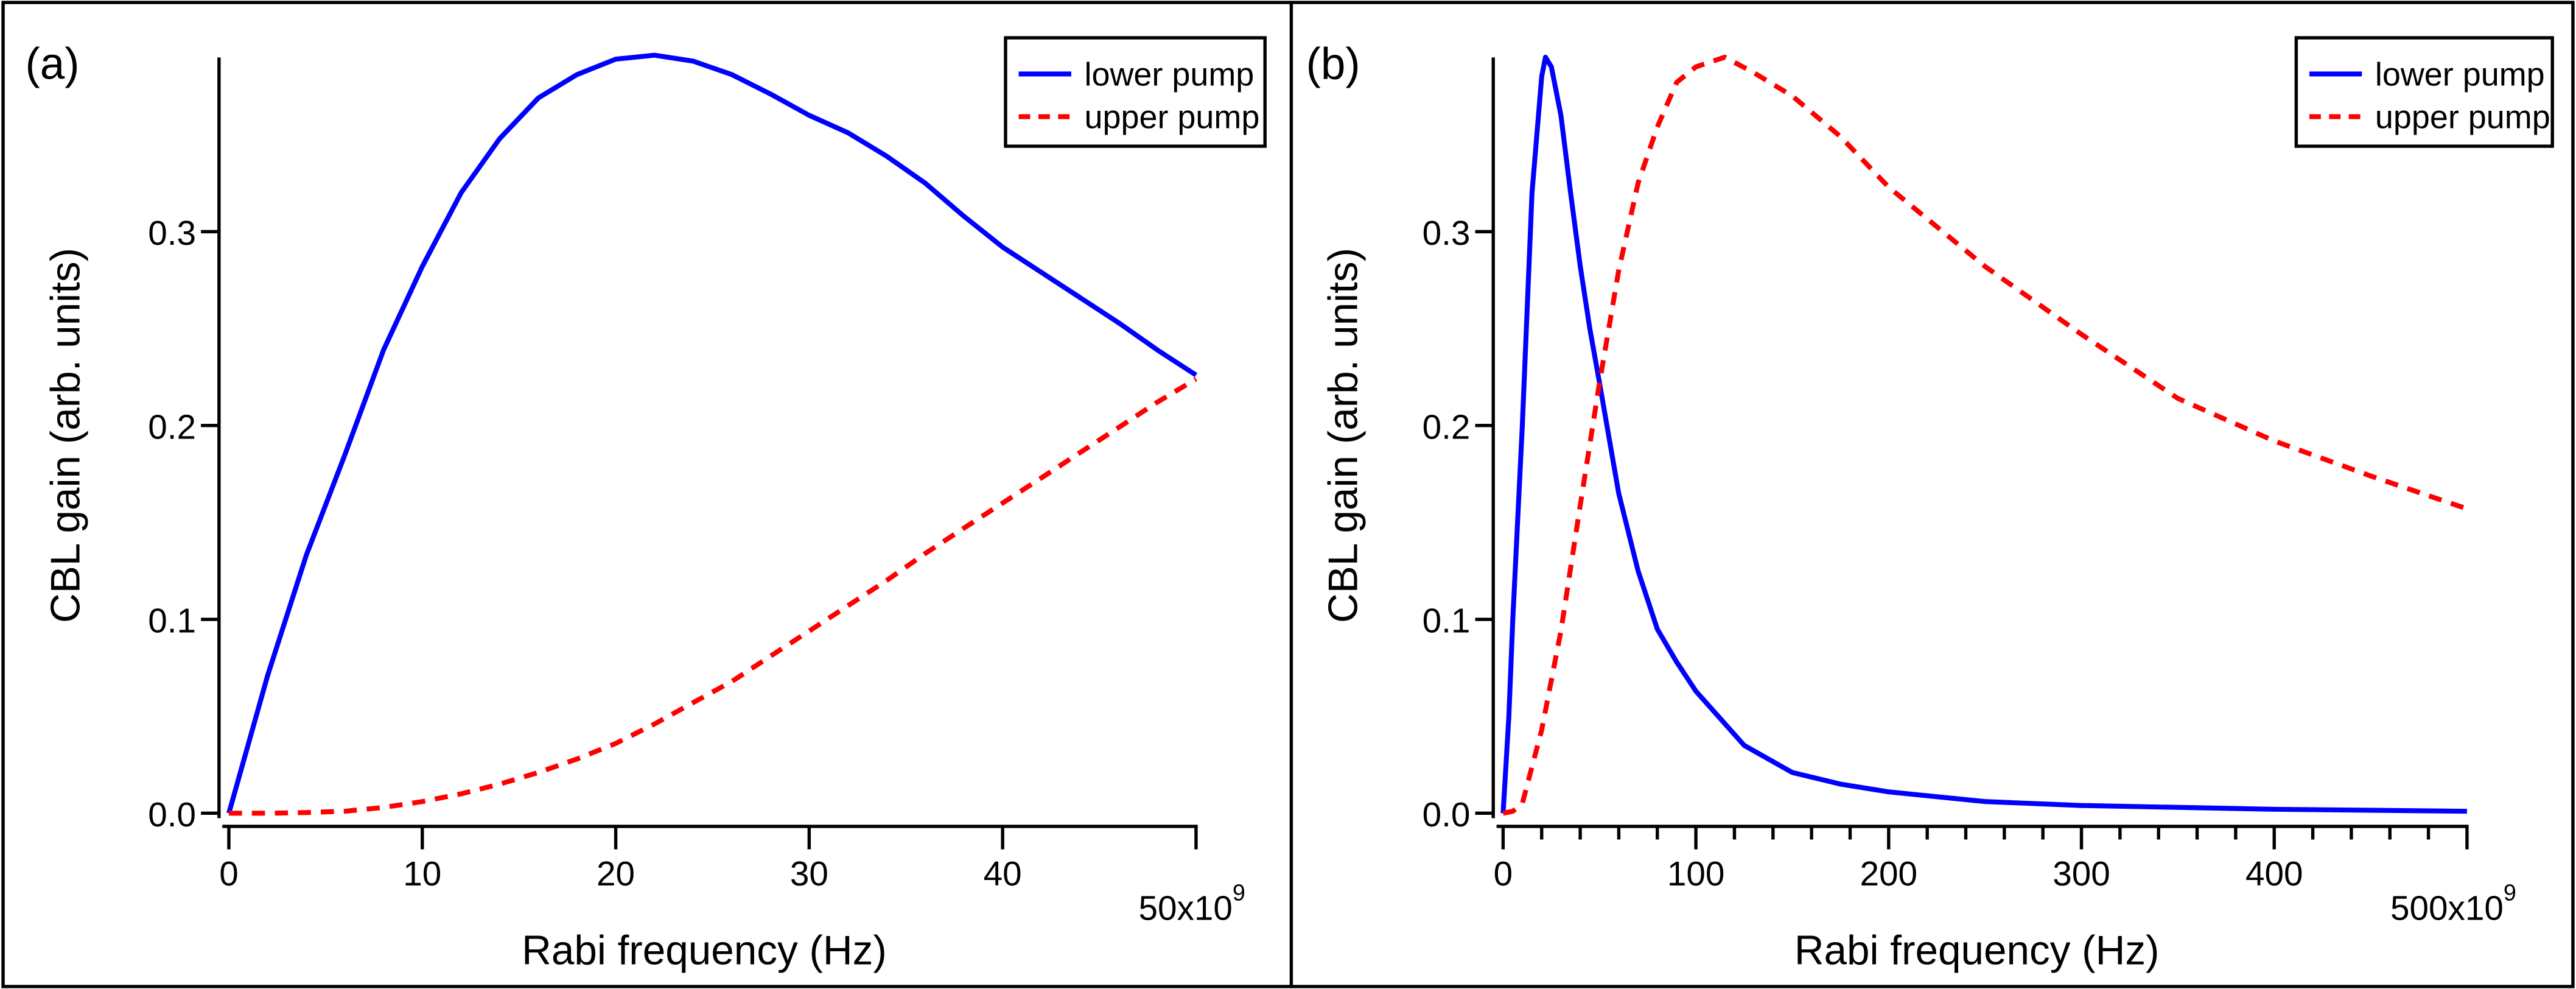 The width and height of the screenshot is (2576, 989). What do you see at coordinates (809, 874) in the screenshot?
I see `x-tick-label: 30` at bounding box center [809, 874].